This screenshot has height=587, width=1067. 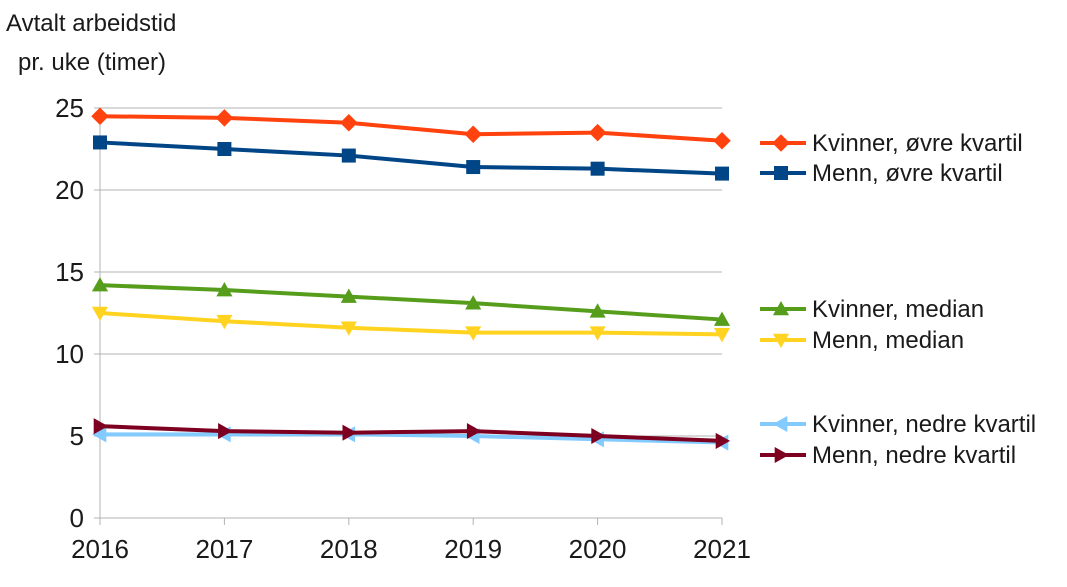 I want to click on legend-entry: Kvinner, øvre kvartil, so click(x=891, y=143).